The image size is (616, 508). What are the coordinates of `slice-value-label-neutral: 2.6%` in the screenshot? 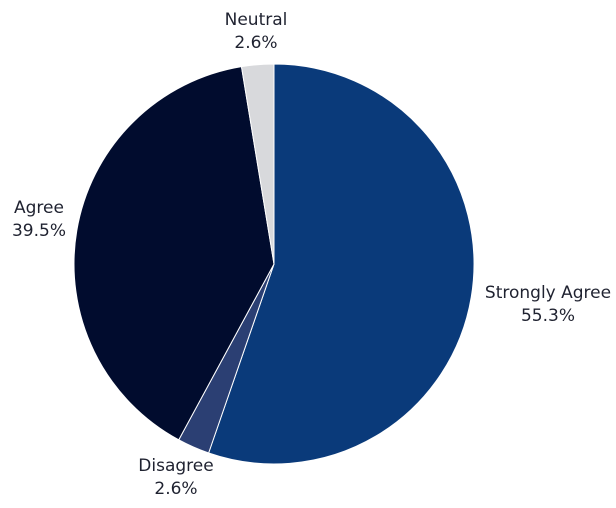 It's located at (255, 43).